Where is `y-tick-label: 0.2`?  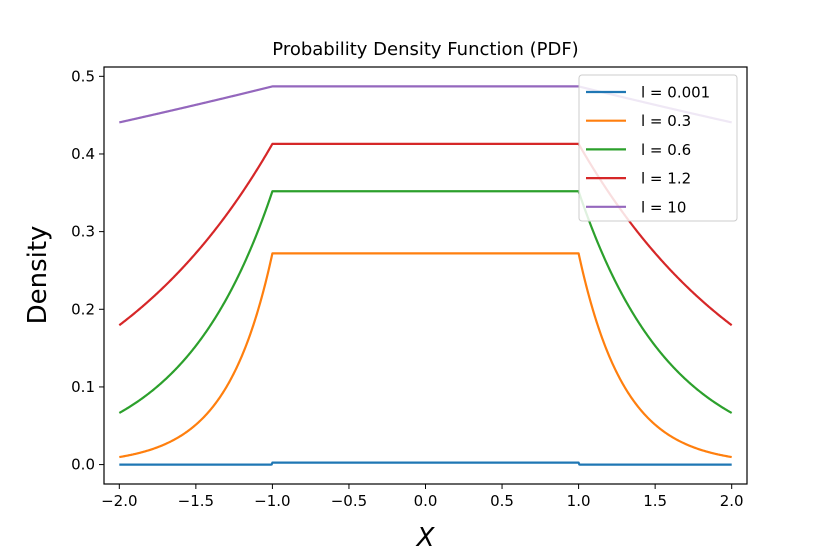 y-tick-label: 0.2 is located at coordinates (83, 309).